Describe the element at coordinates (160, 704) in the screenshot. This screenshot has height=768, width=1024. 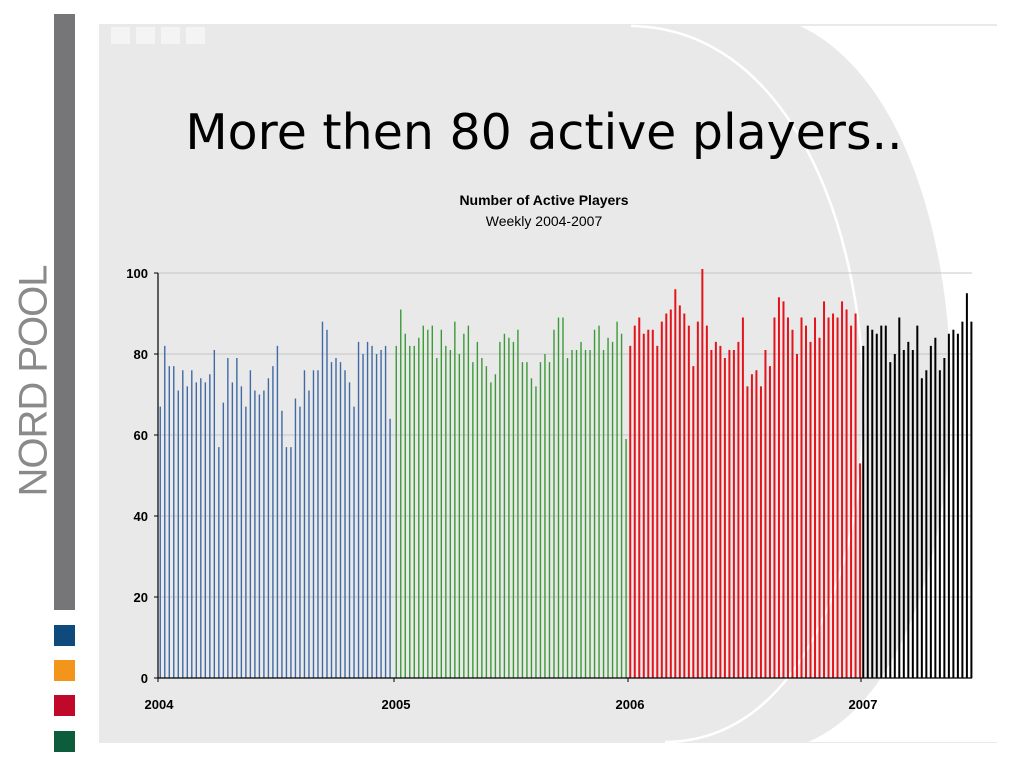
I see `x-tick-label: 2004` at that location.